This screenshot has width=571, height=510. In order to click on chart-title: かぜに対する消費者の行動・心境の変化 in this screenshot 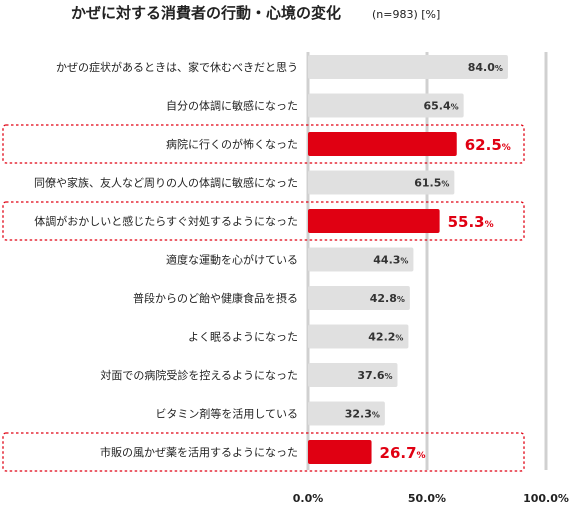, I will do `click(206, 13)`.